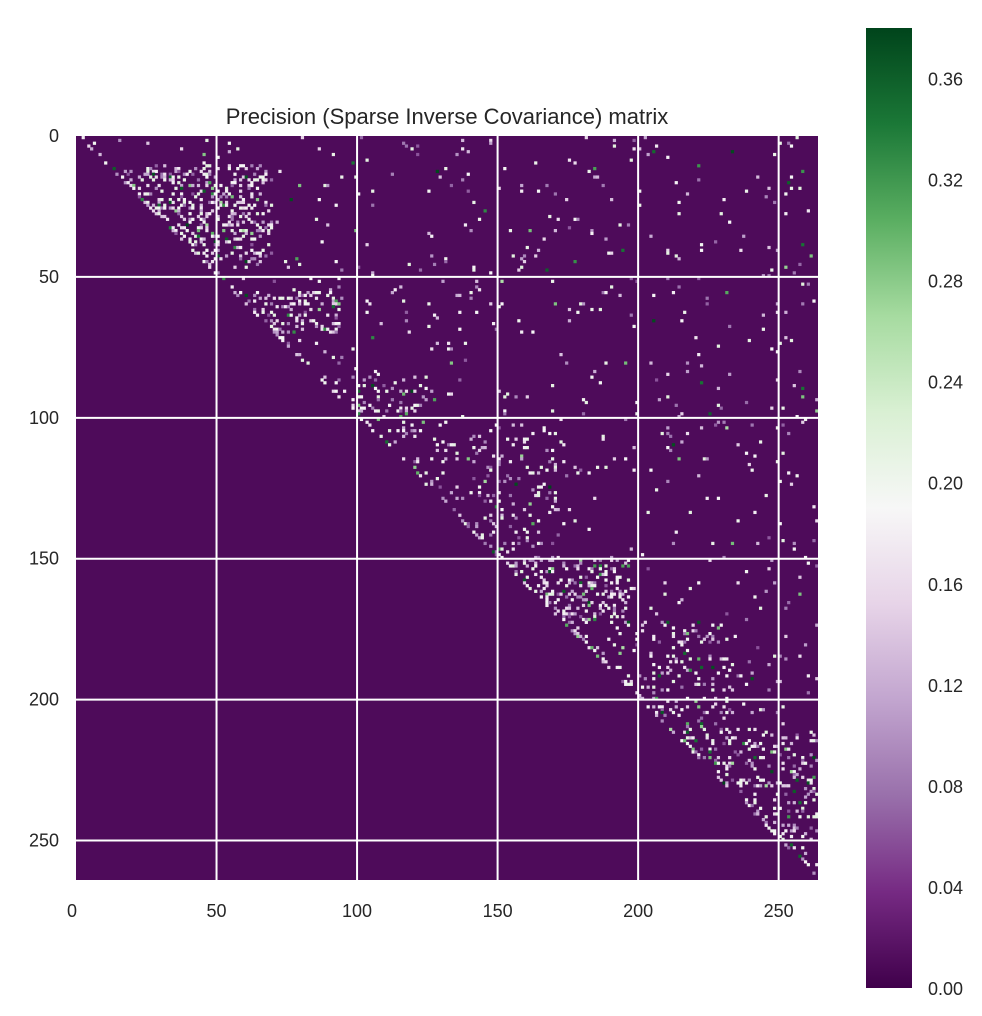  Describe the element at coordinates (945, 989) in the screenshot. I see `colorbar-tick-label: 0.00` at that location.